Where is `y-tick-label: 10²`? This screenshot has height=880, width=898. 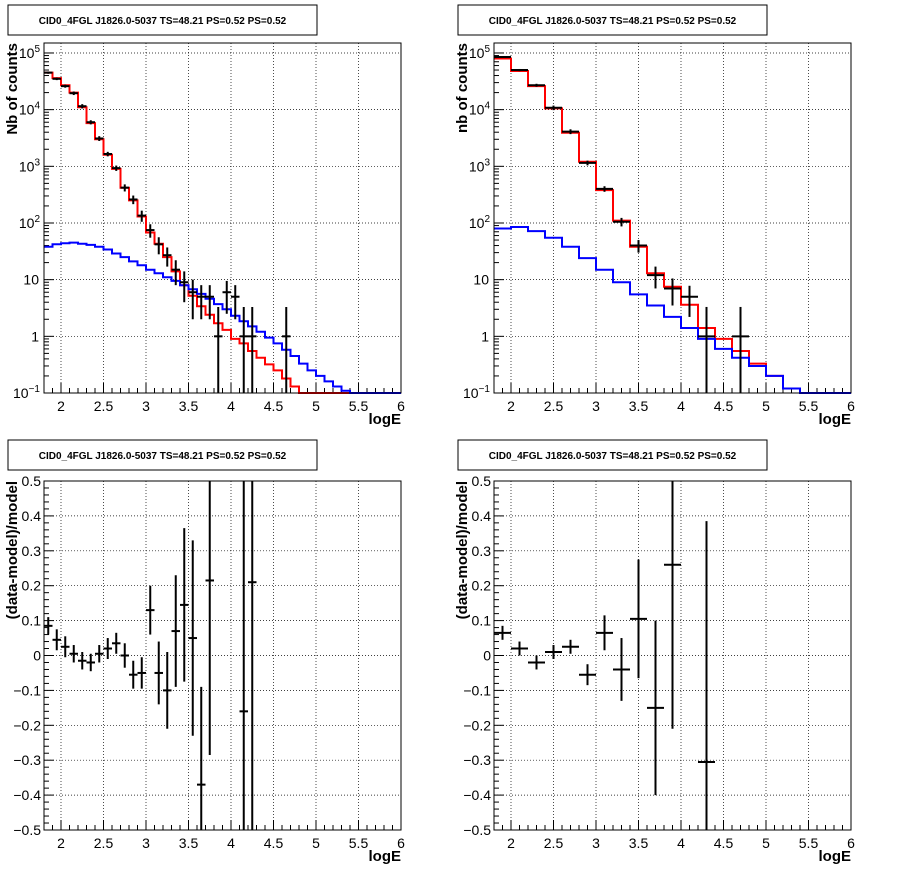 y-tick-label: 10² is located at coordinates (480, 222).